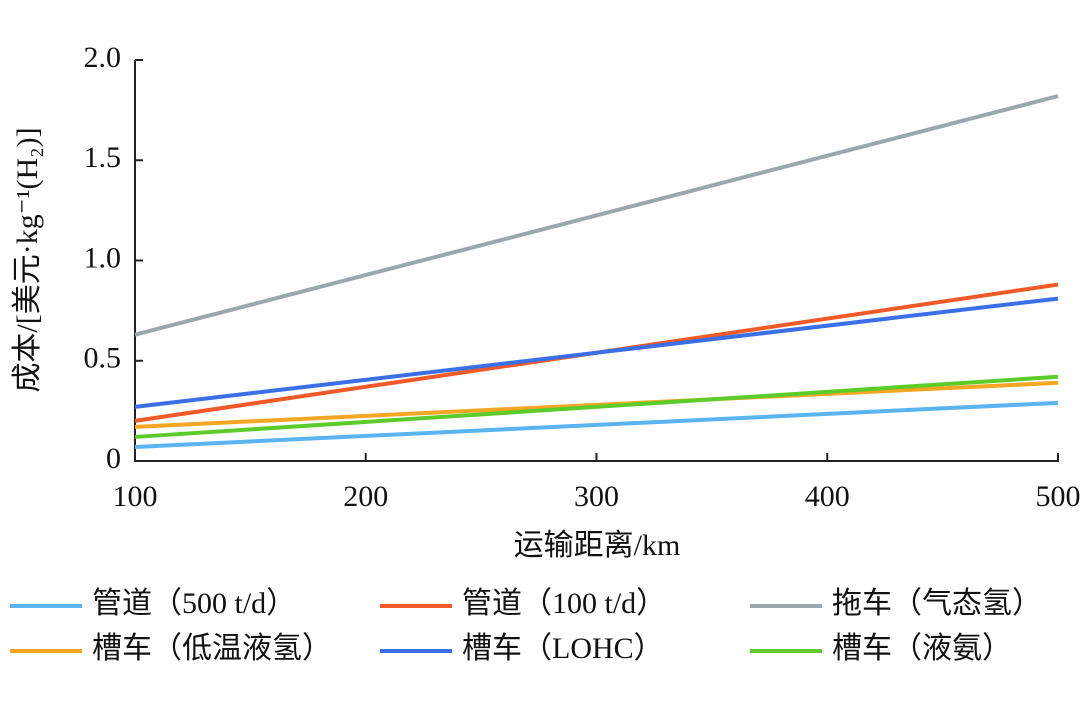  Describe the element at coordinates (113, 458) in the screenshot. I see `y-tick-label: 0` at that location.